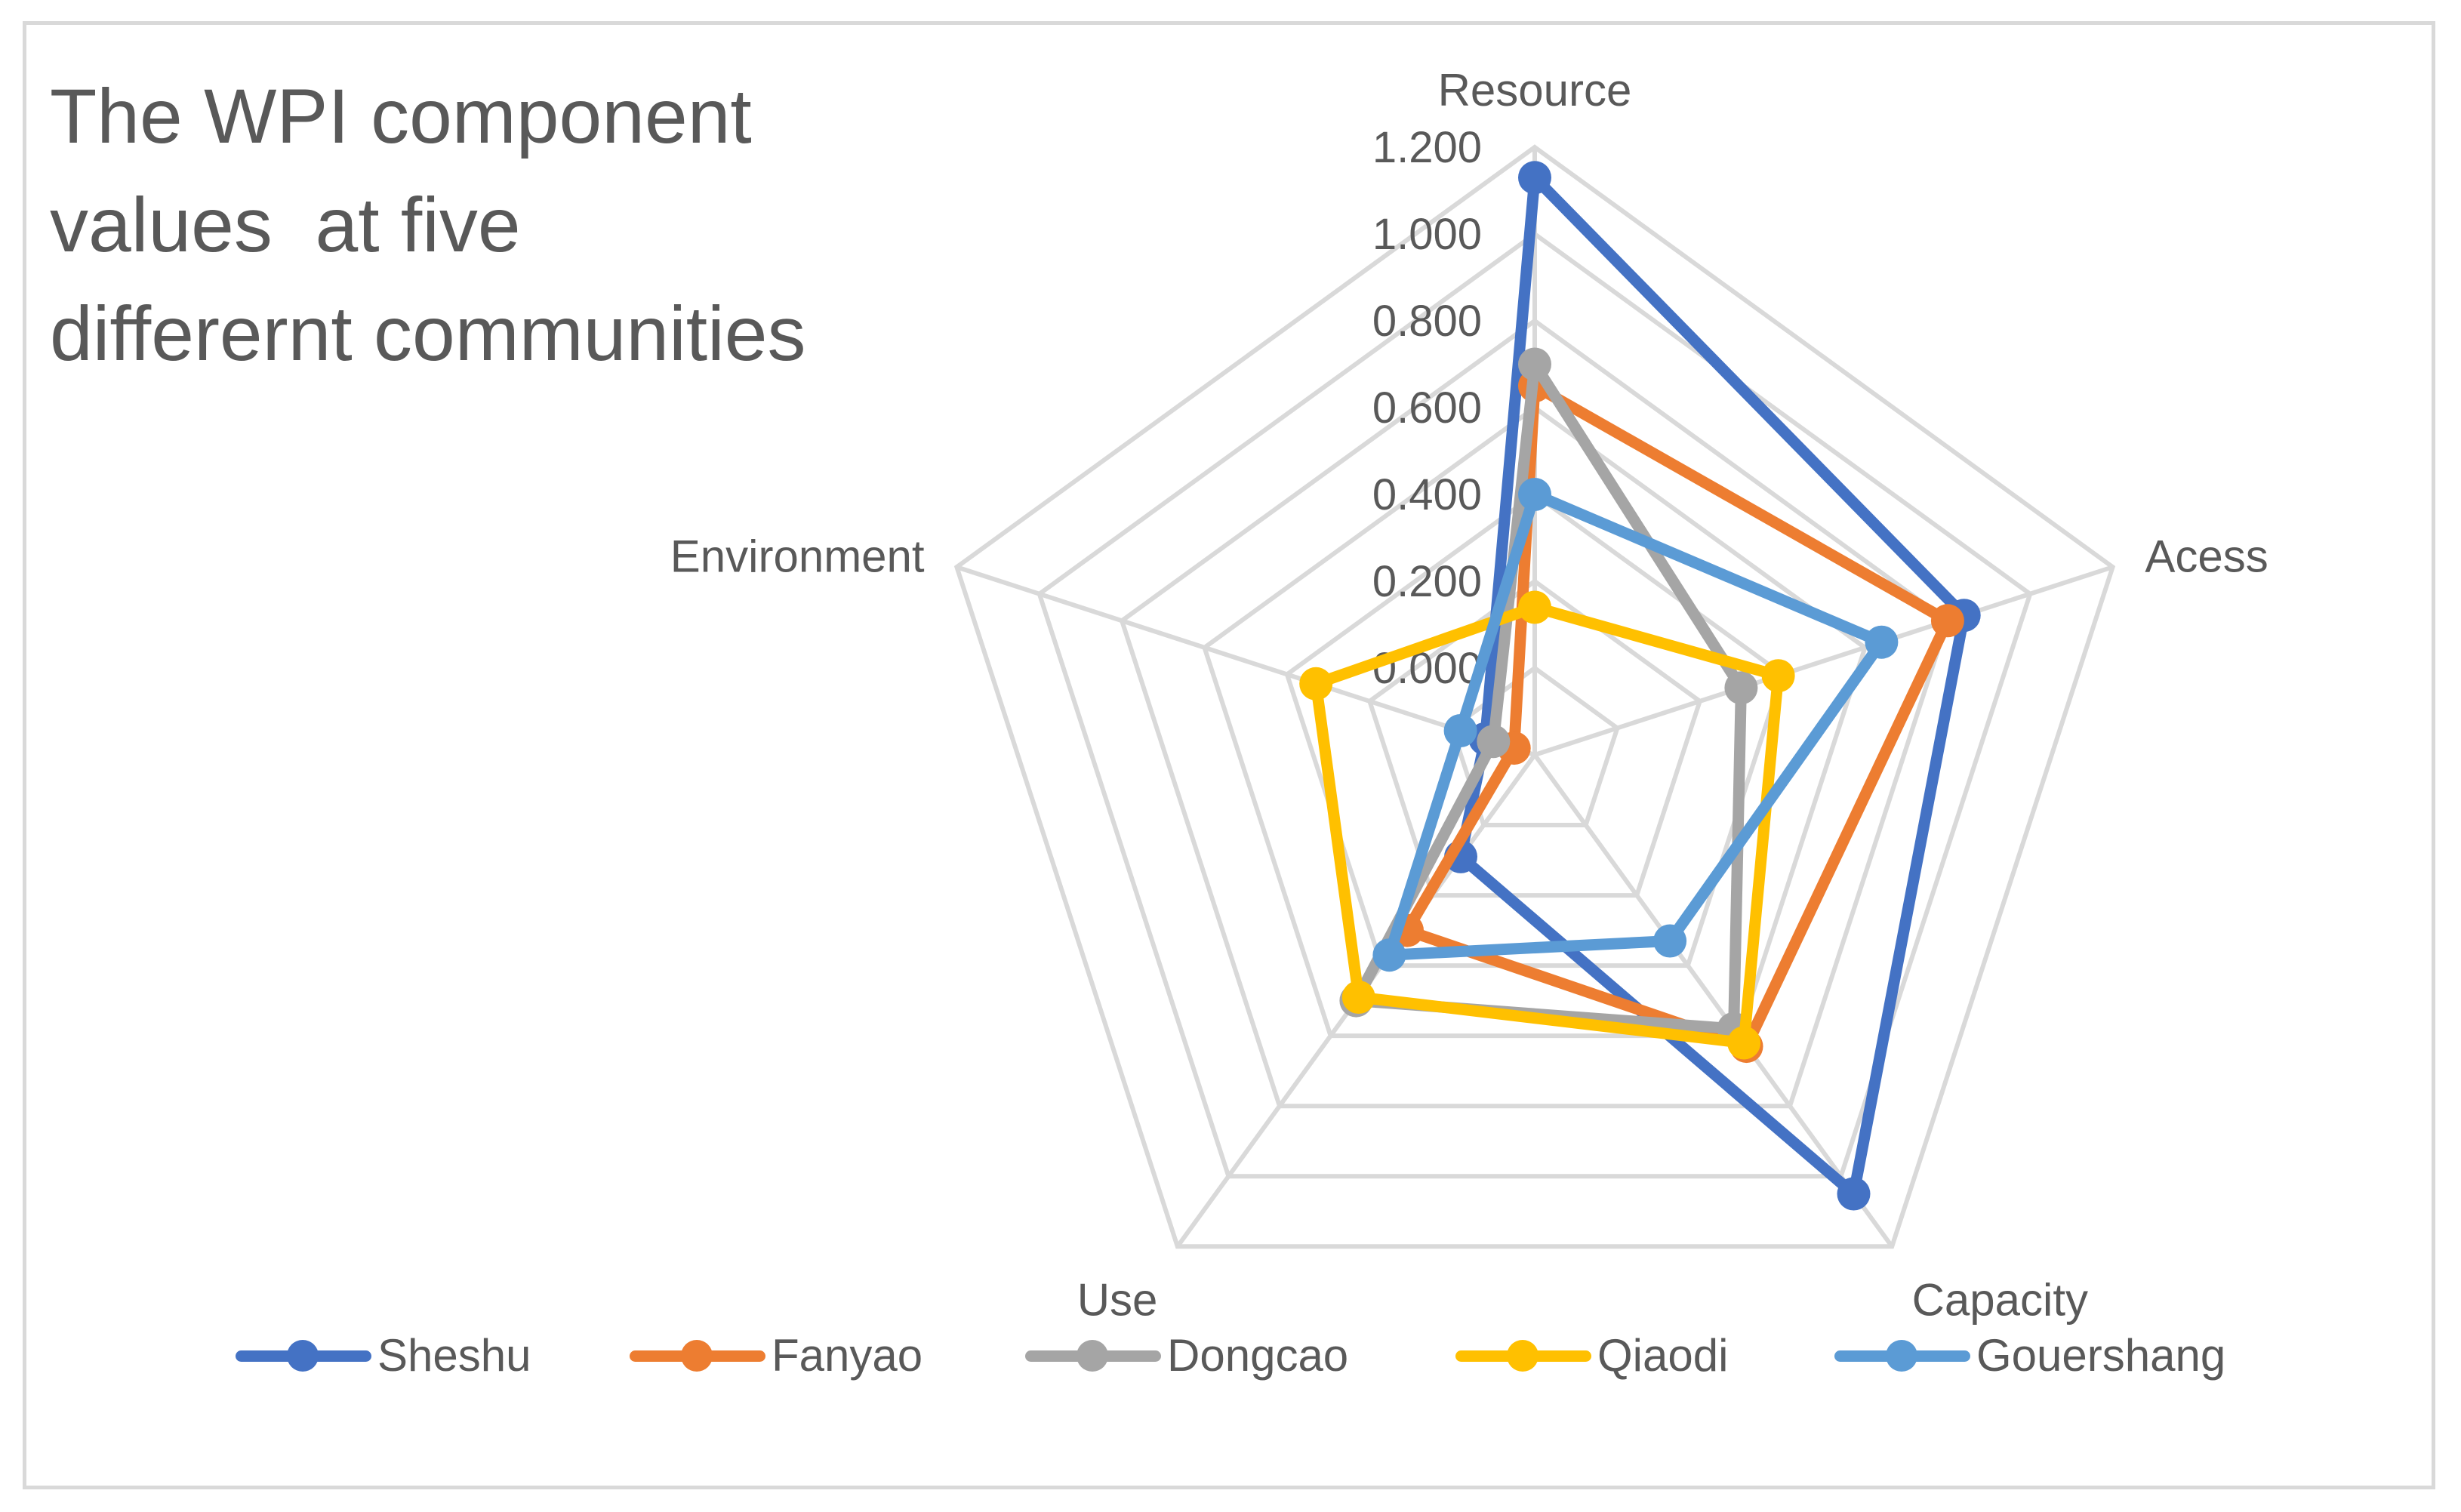  Describe the element at coordinates (1427, 581) in the screenshot. I see `tick-label-1: 0.200` at that location.